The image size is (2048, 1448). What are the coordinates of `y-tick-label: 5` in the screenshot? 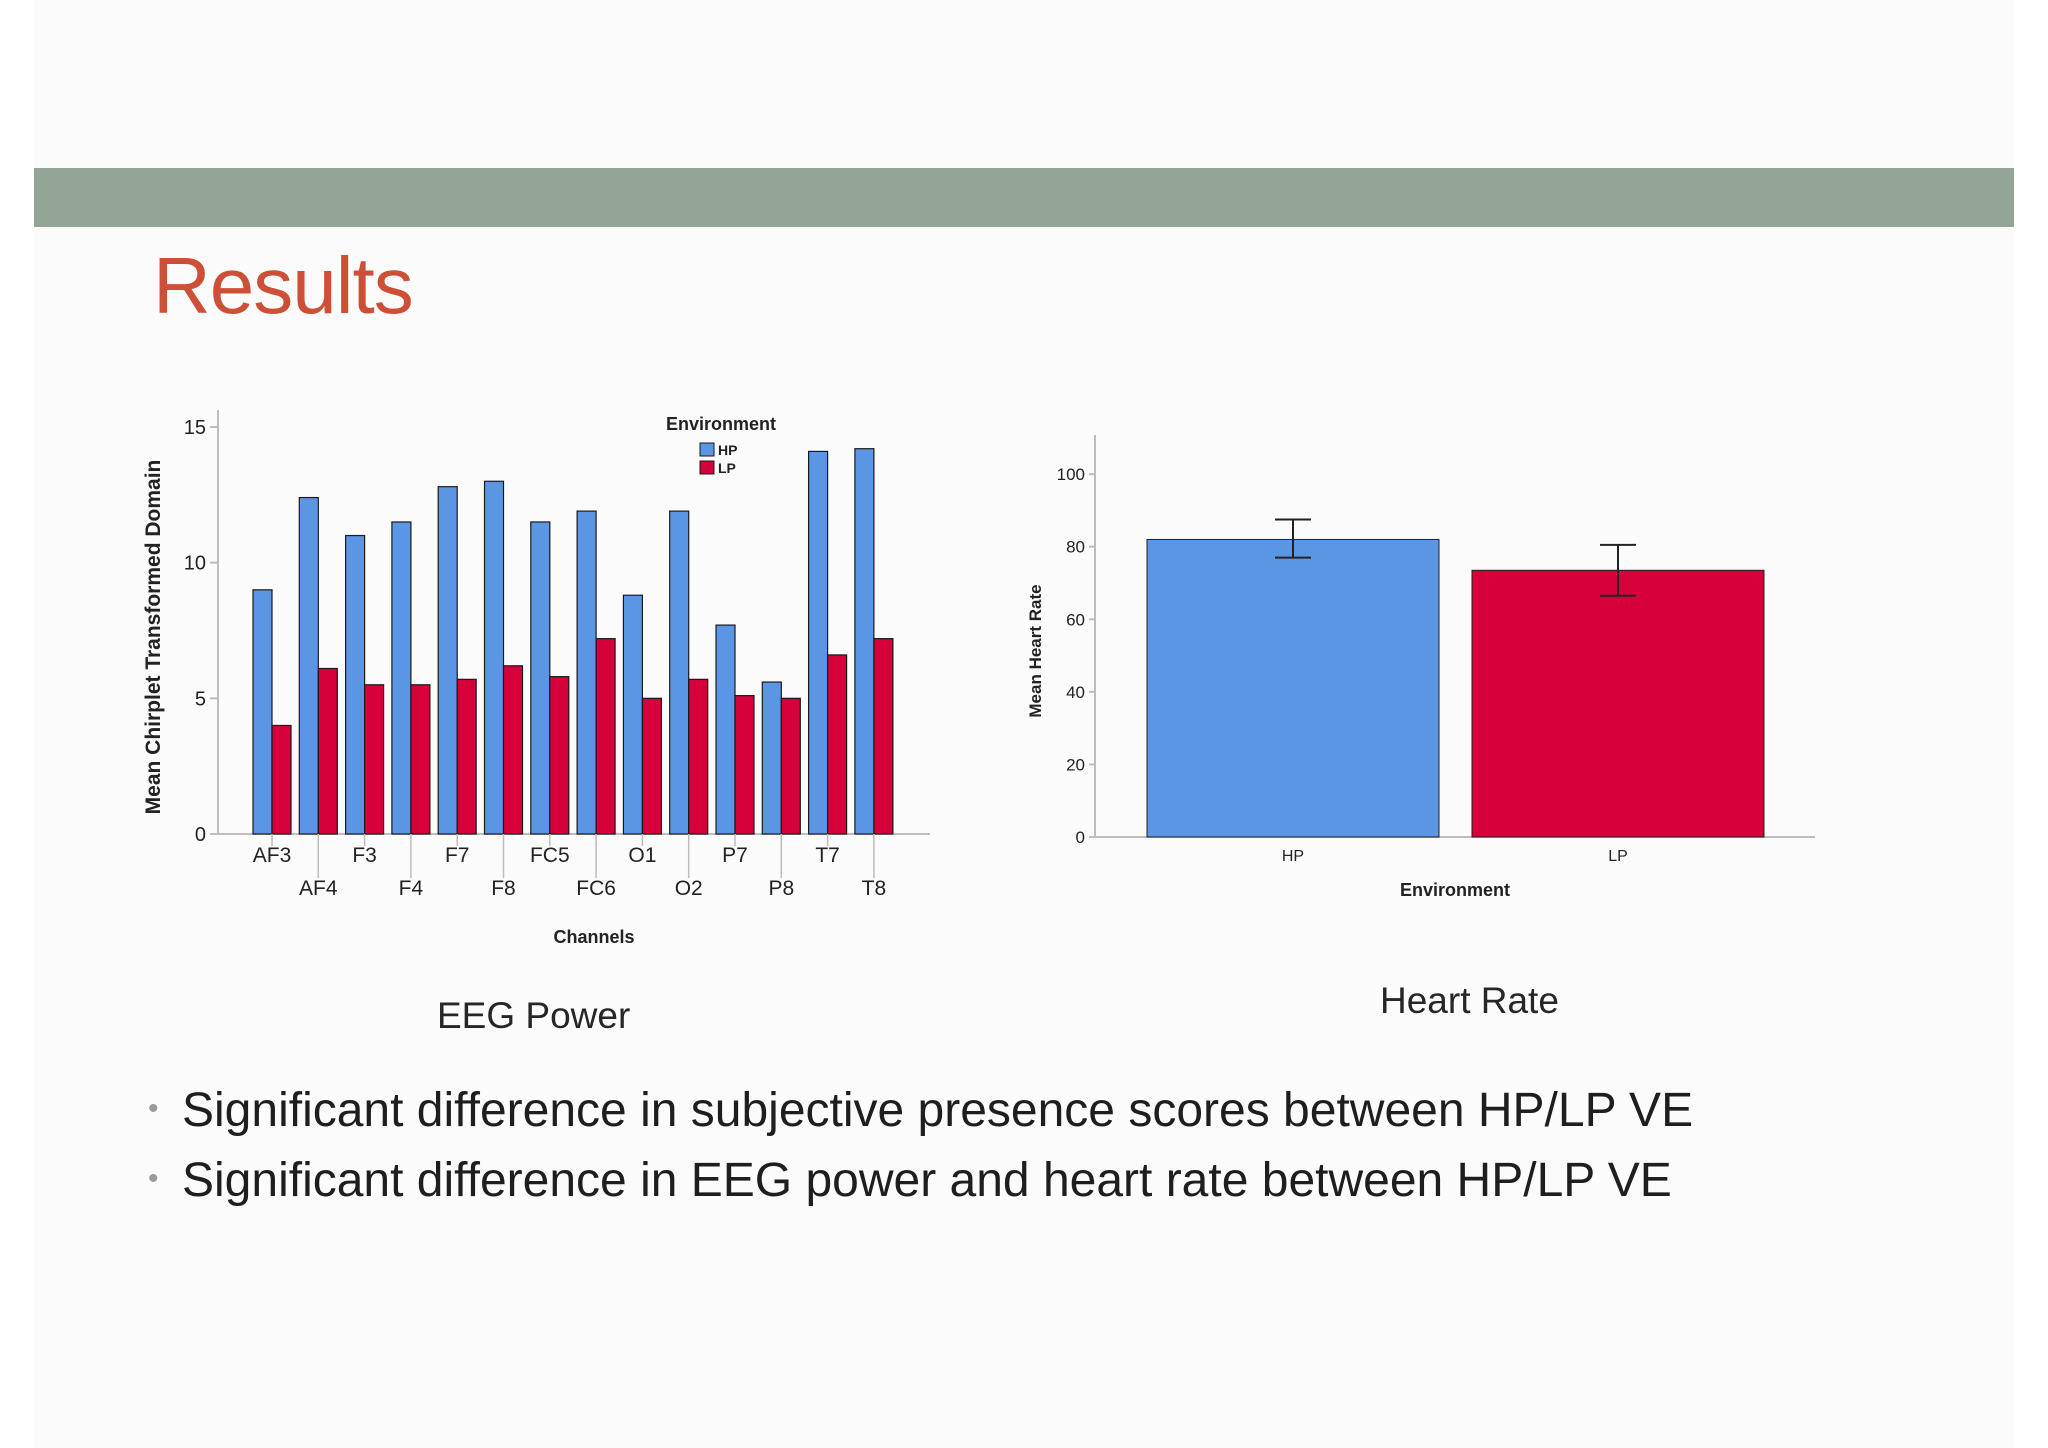 It's located at (200, 699).